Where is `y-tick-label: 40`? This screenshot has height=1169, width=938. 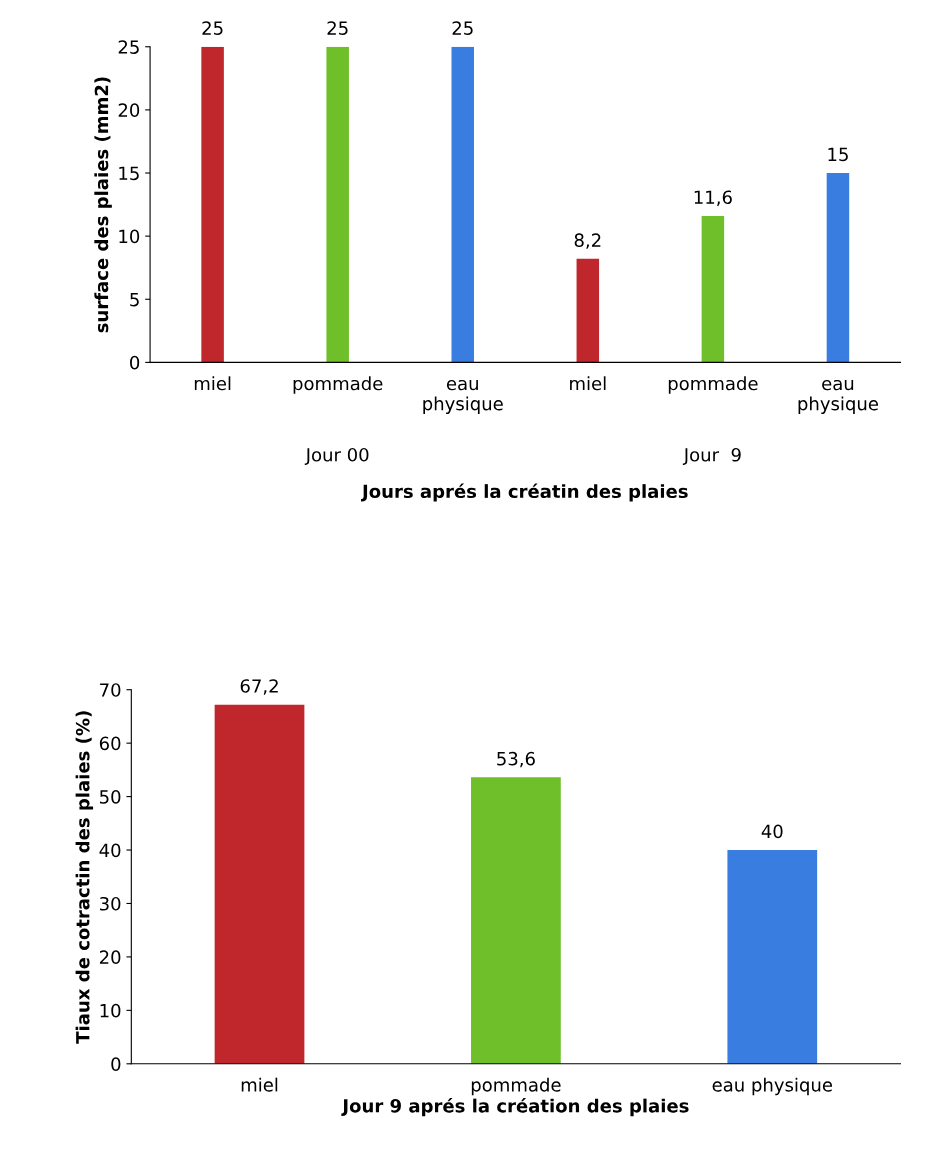
y-tick-label: 40 is located at coordinates (110, 850).